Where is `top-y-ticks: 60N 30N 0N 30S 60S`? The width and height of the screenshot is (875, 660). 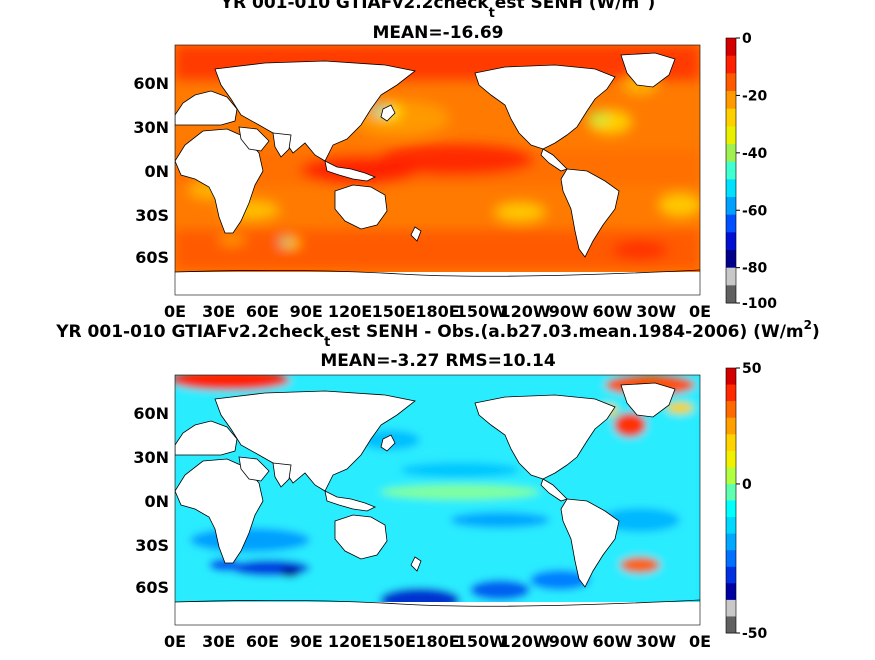
top-y-ticks: 60N 30N 0N 30S 60S is located at coordinates (151, 170).